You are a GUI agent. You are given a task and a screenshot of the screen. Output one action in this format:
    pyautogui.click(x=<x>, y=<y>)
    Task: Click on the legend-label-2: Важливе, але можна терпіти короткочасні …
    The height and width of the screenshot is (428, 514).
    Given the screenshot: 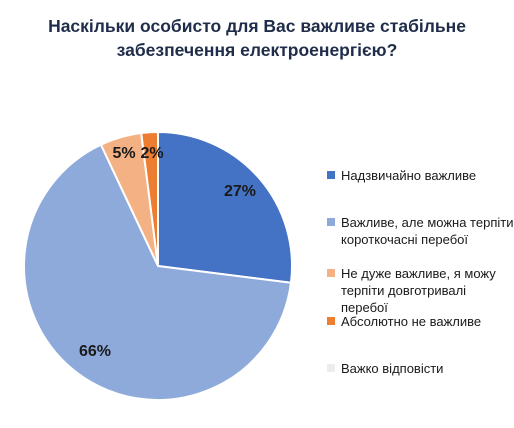 What is the action you would take?
    pyautogui.click(x=427, y=231)
    